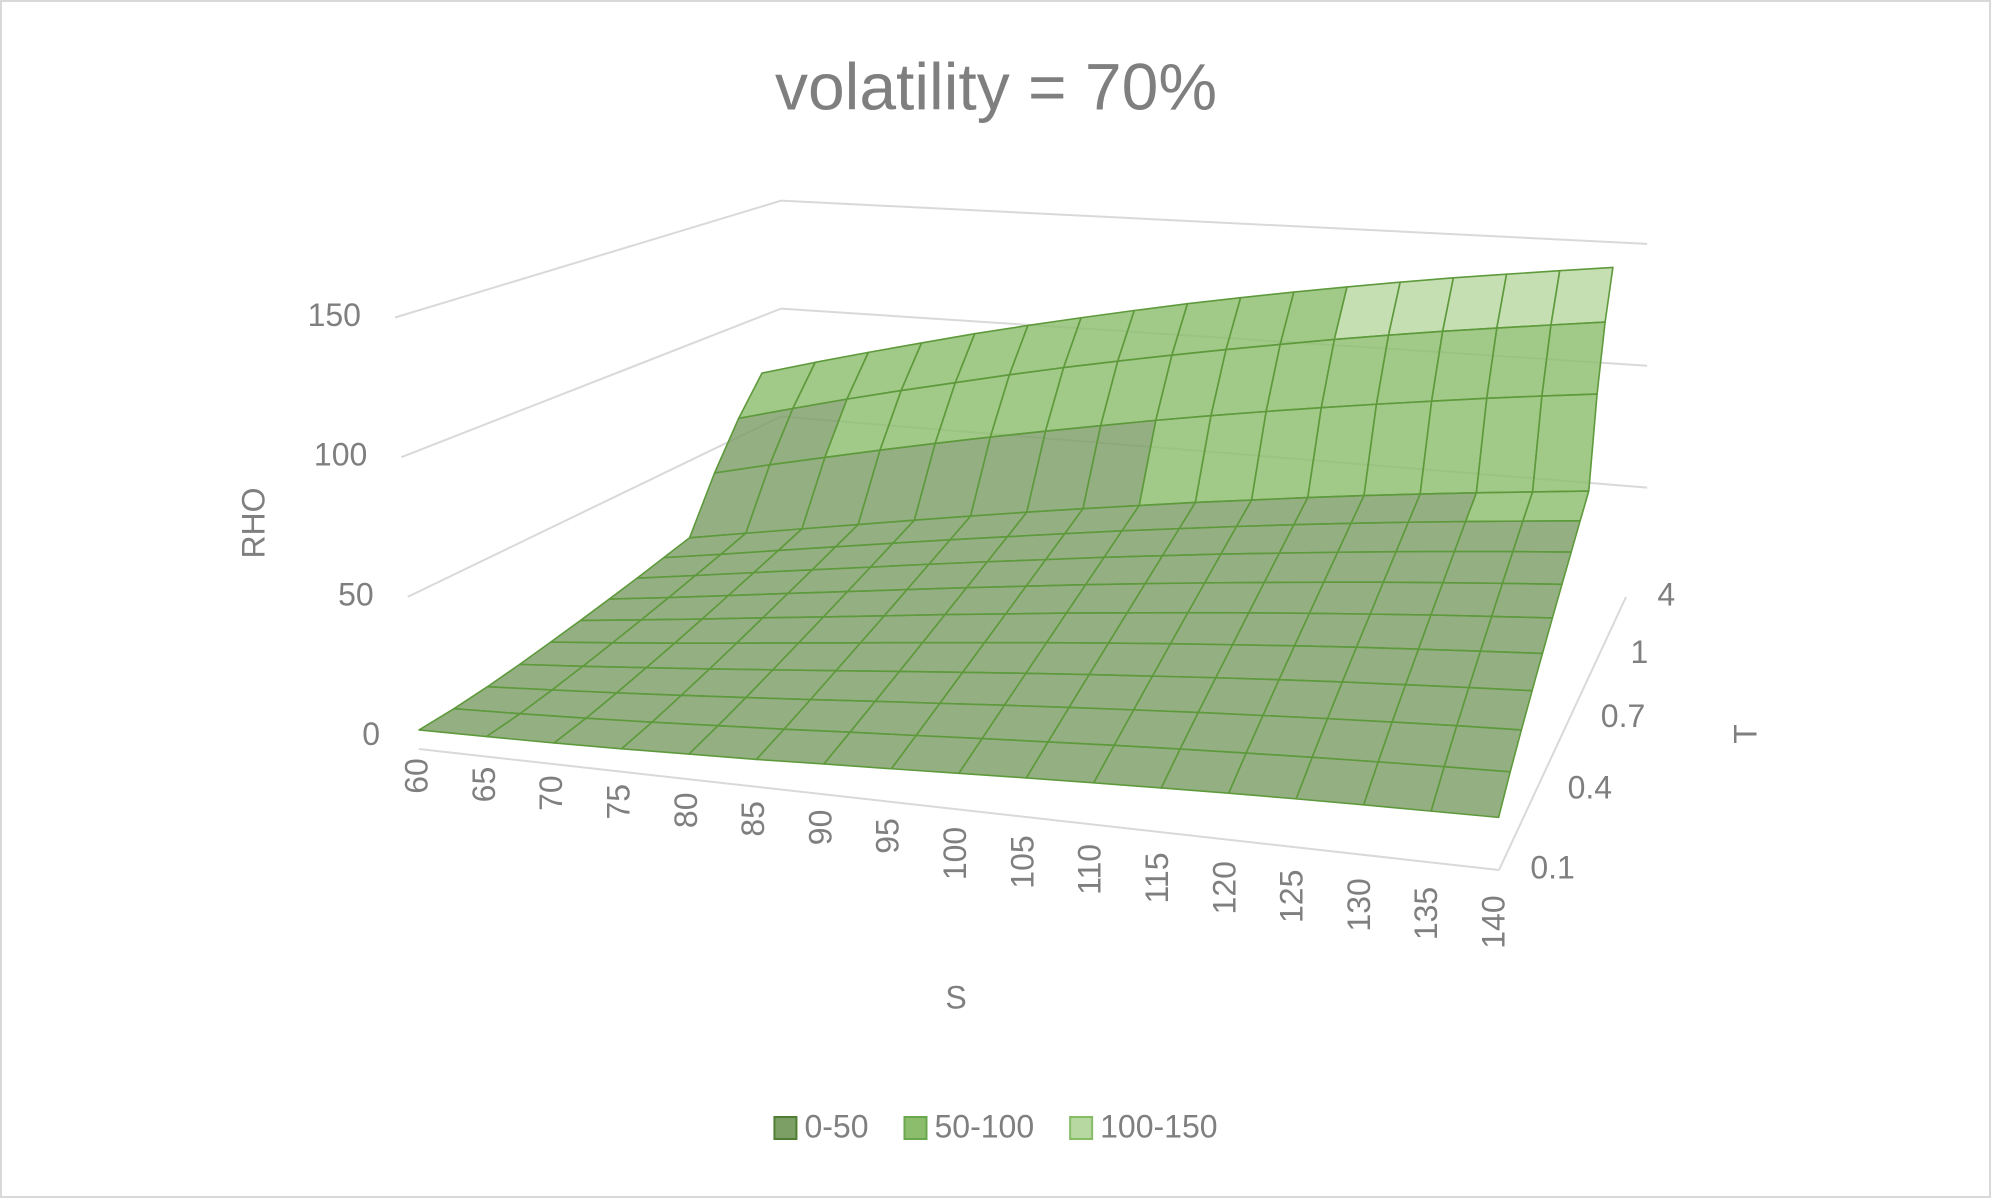 The width and height of the screenshot is (1991, 1198). Describe the element at coordinates (618, 802) in the screenshot. I see `x-tick-label: 75` at that location.